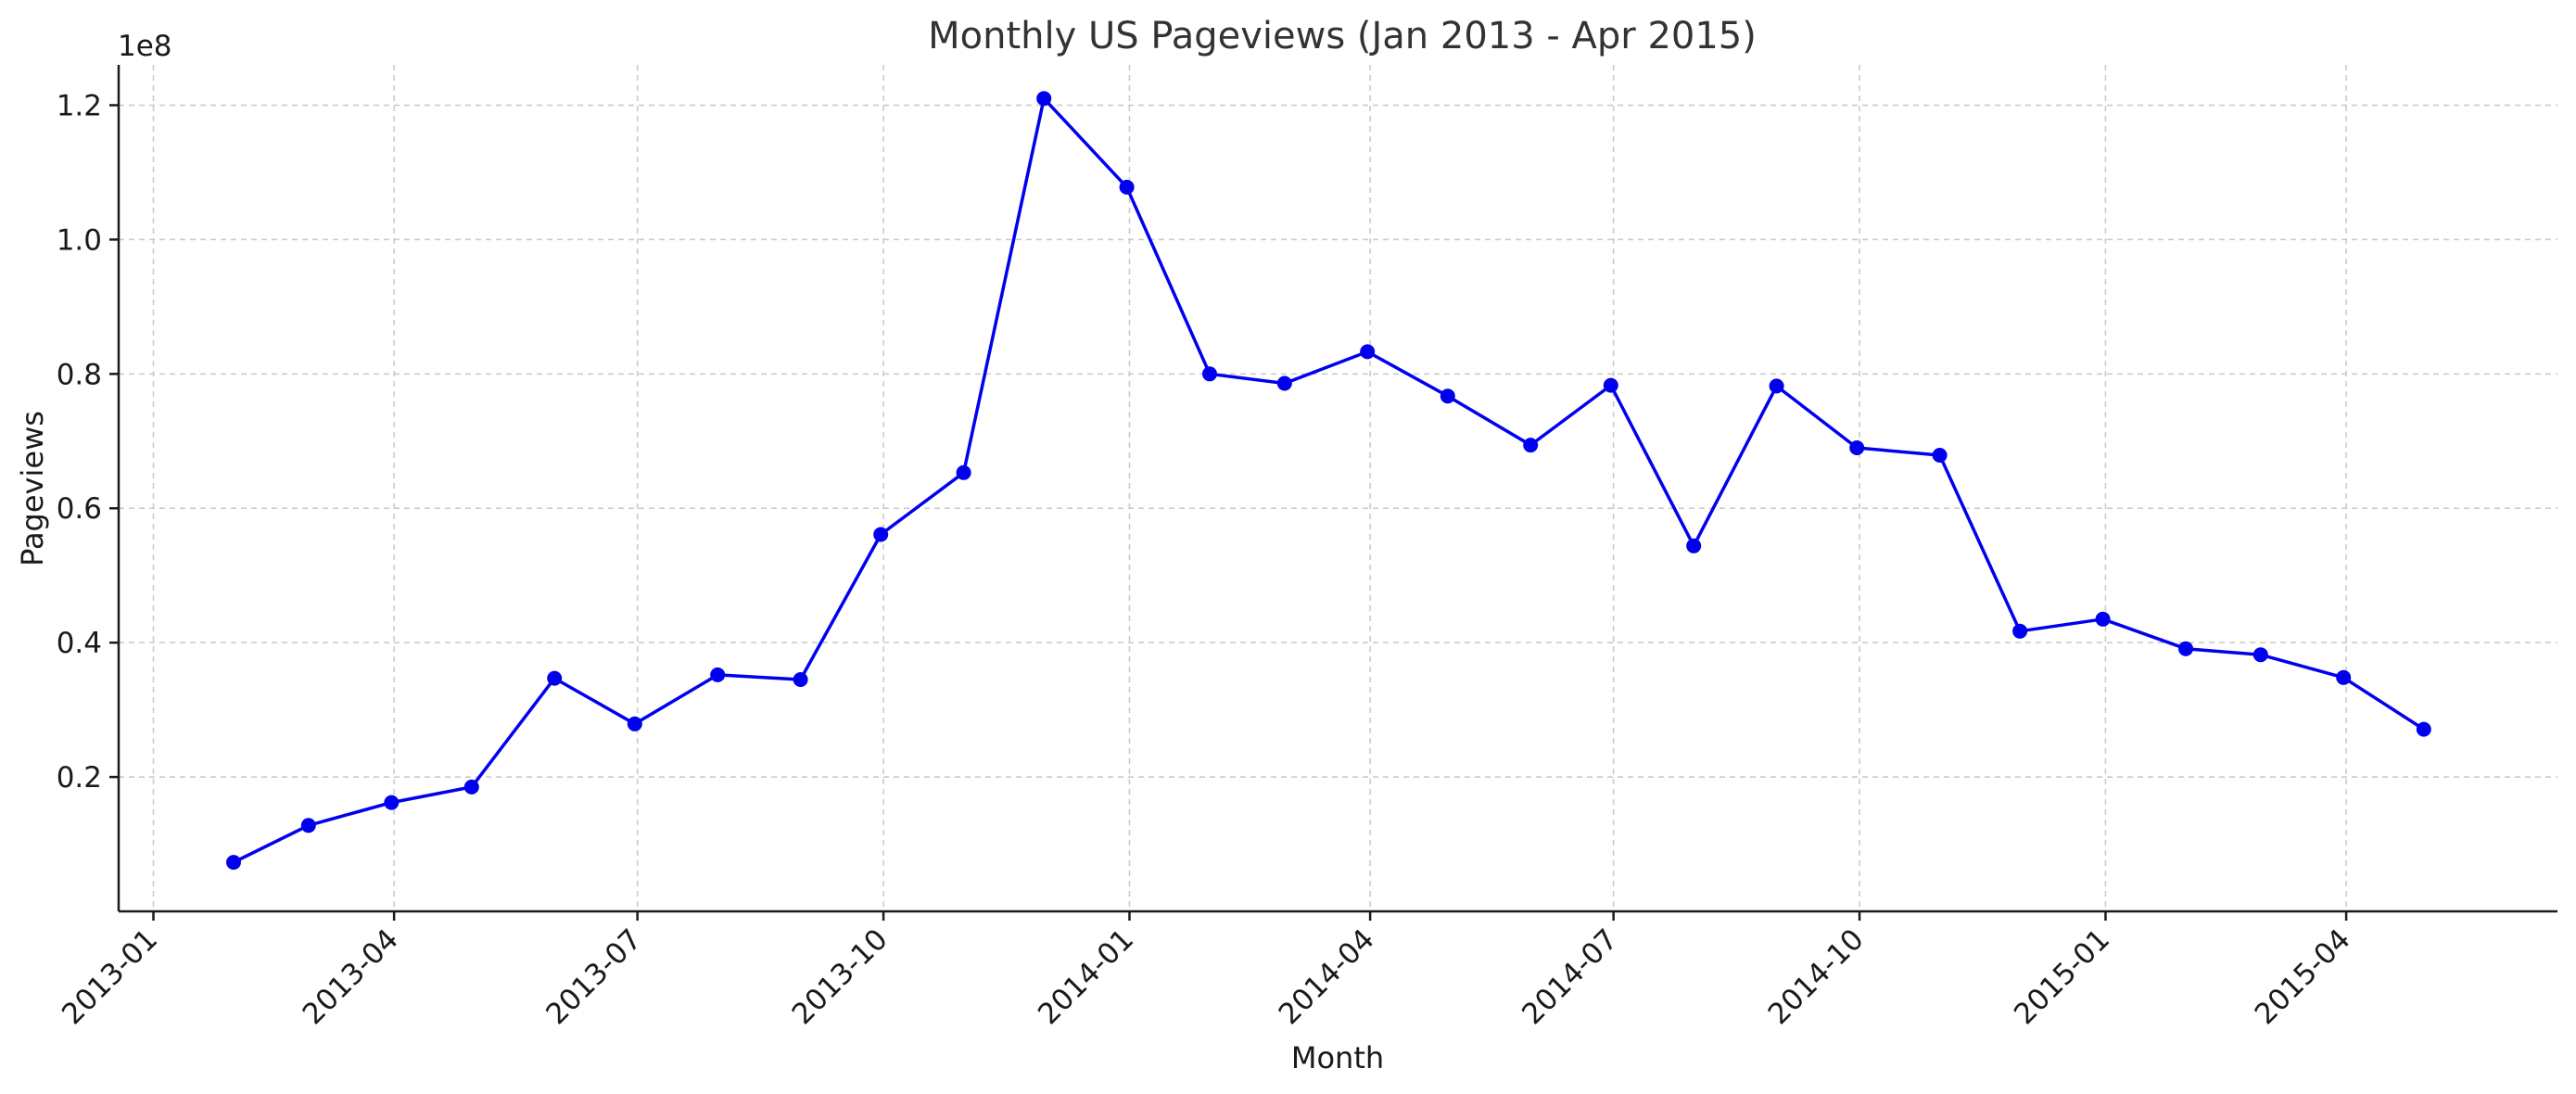 The image size is (2576, 1094). Describe the element at coordinates (79, 778) in the screenshot. I see `y-tick-label: 0.2` at that location.